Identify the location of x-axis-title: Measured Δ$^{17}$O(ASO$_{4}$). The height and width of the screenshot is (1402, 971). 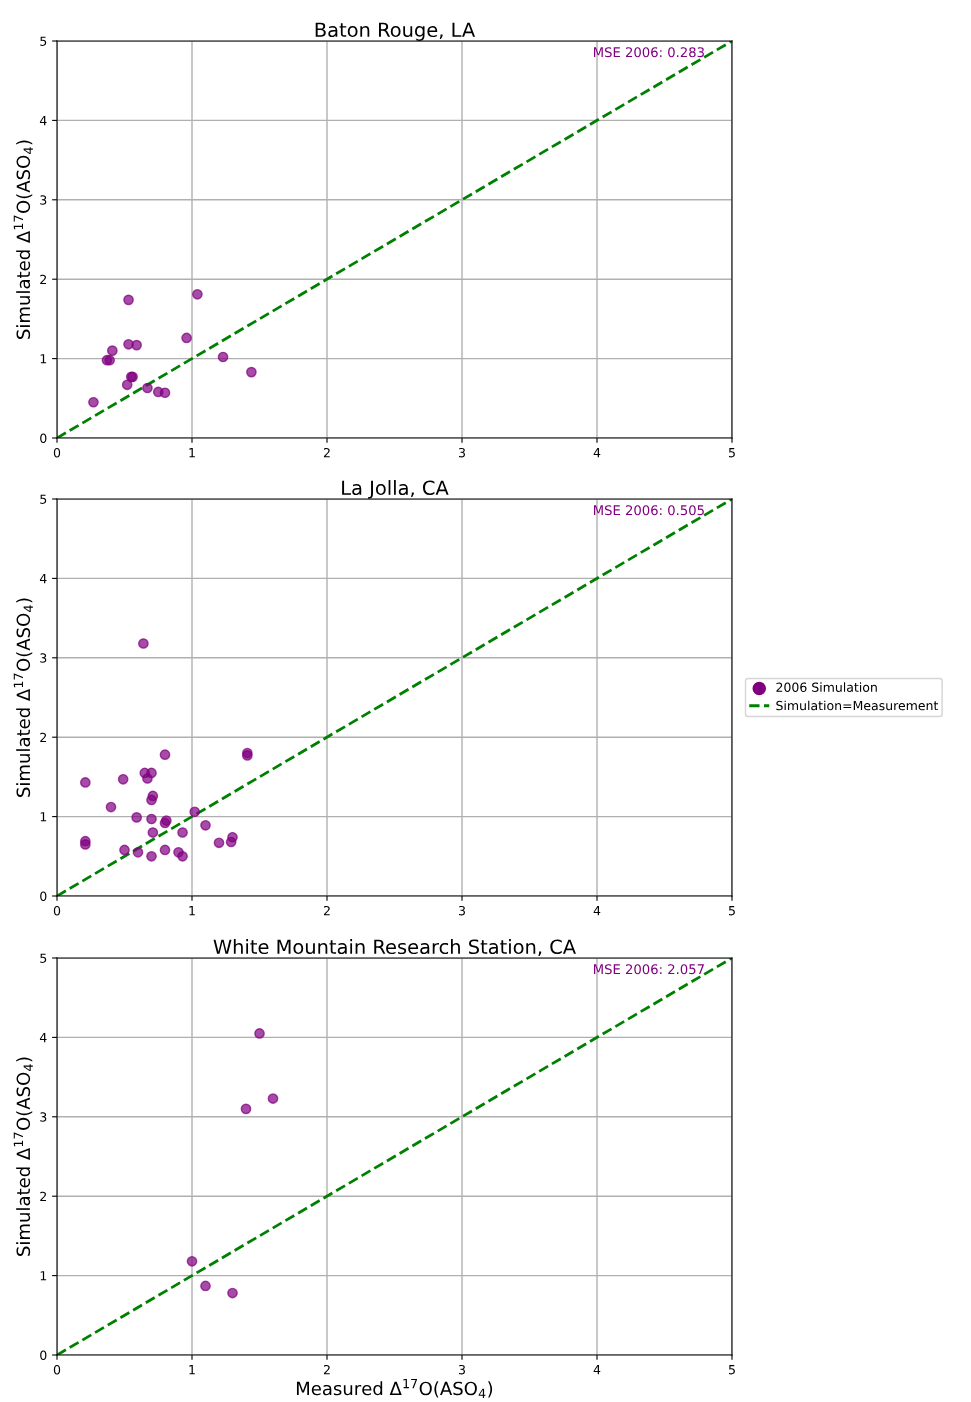
(394, 1388).